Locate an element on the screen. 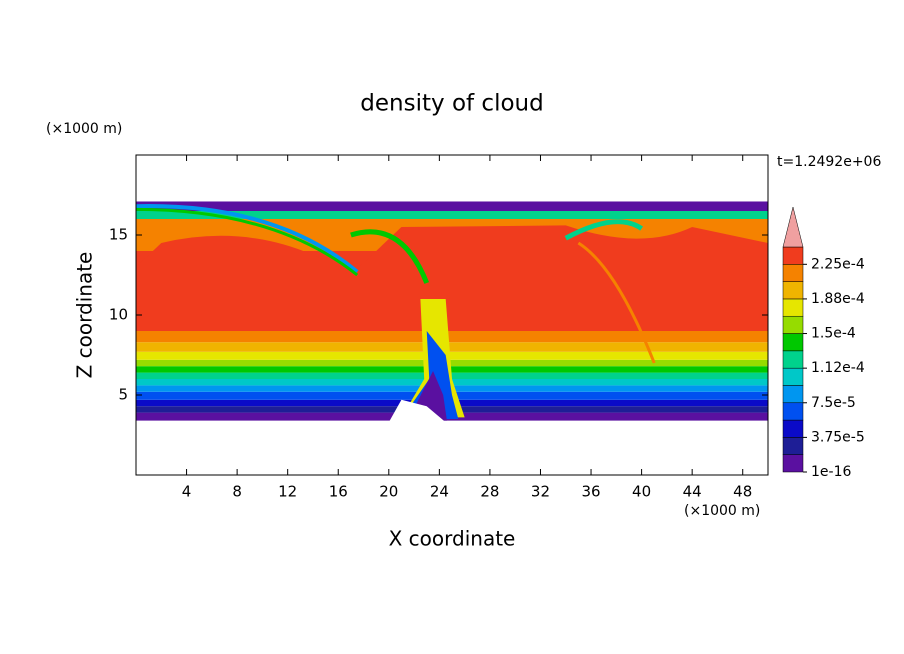 This screenshot has height=654, width=904. y-axis-label: Z coordinate is located at coordinates (85, 315).